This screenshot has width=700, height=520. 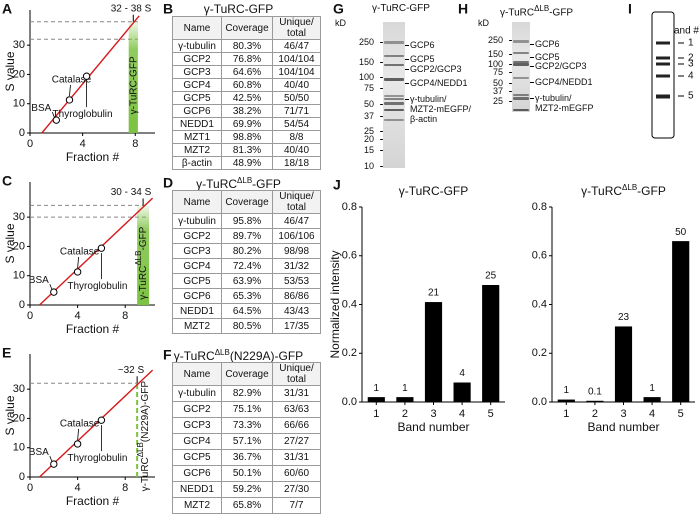 I want to click on table-cell: 76.8%, so click(x=247, y=59).